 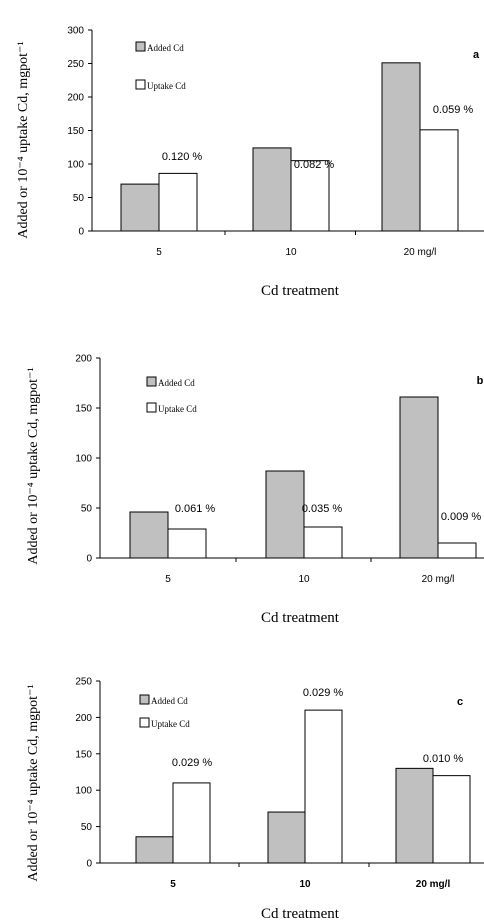 What do you see at coordinates (322, 509) in the screenshot?
I see `percent-annotation: 0.035 %` at bounding box center [322, 509].